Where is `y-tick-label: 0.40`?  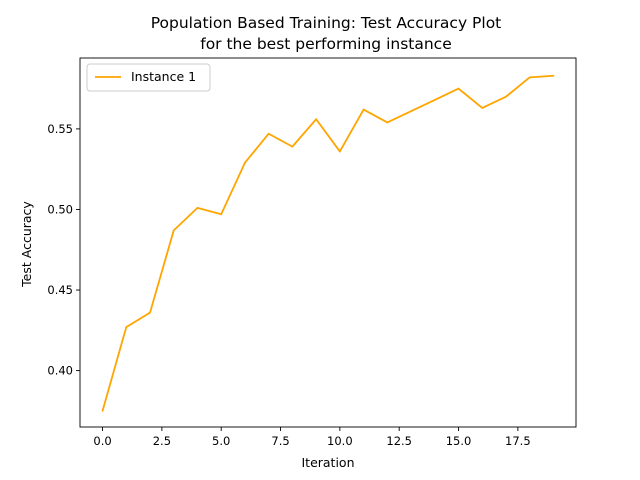 y-tick-label: 0.40 is located at coordinates (60, 371).